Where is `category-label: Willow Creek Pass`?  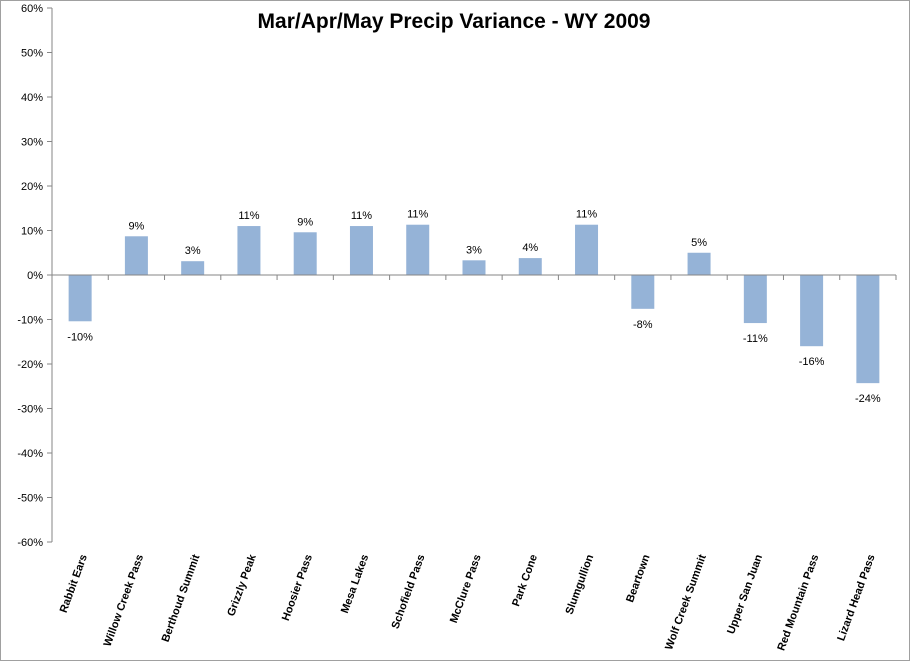 category-label: Willow Creek Pass is located at coordinates (124, 600).